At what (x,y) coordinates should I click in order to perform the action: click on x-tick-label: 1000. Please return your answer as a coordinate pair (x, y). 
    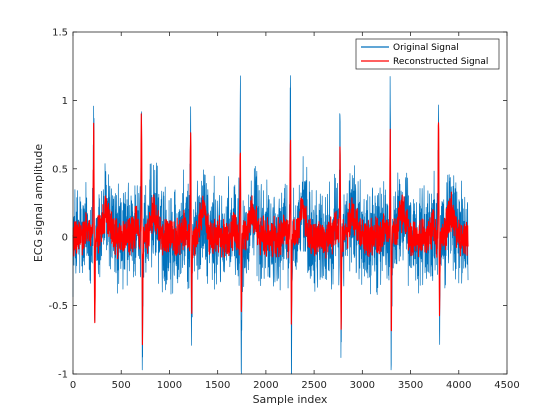
    Looking at the image, I should click on (169, 385).